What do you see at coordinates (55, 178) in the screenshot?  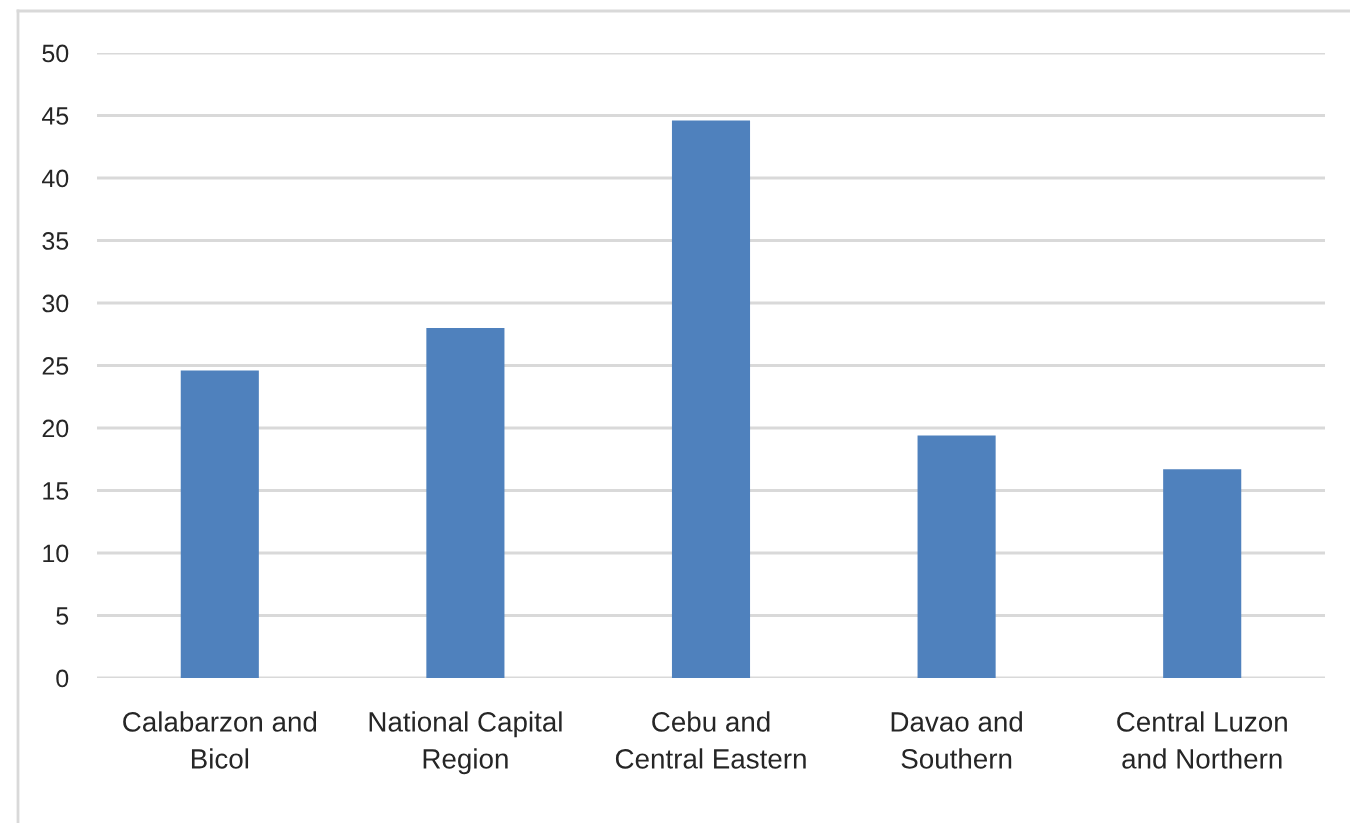 I see `y-tick-label: 40` at bounding box center [55, 178].